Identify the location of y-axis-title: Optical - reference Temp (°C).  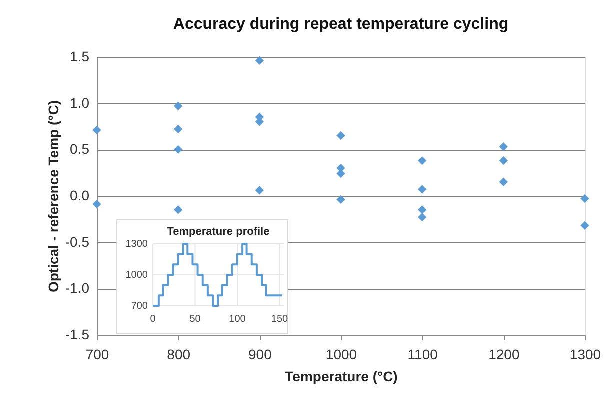
(53, 196).